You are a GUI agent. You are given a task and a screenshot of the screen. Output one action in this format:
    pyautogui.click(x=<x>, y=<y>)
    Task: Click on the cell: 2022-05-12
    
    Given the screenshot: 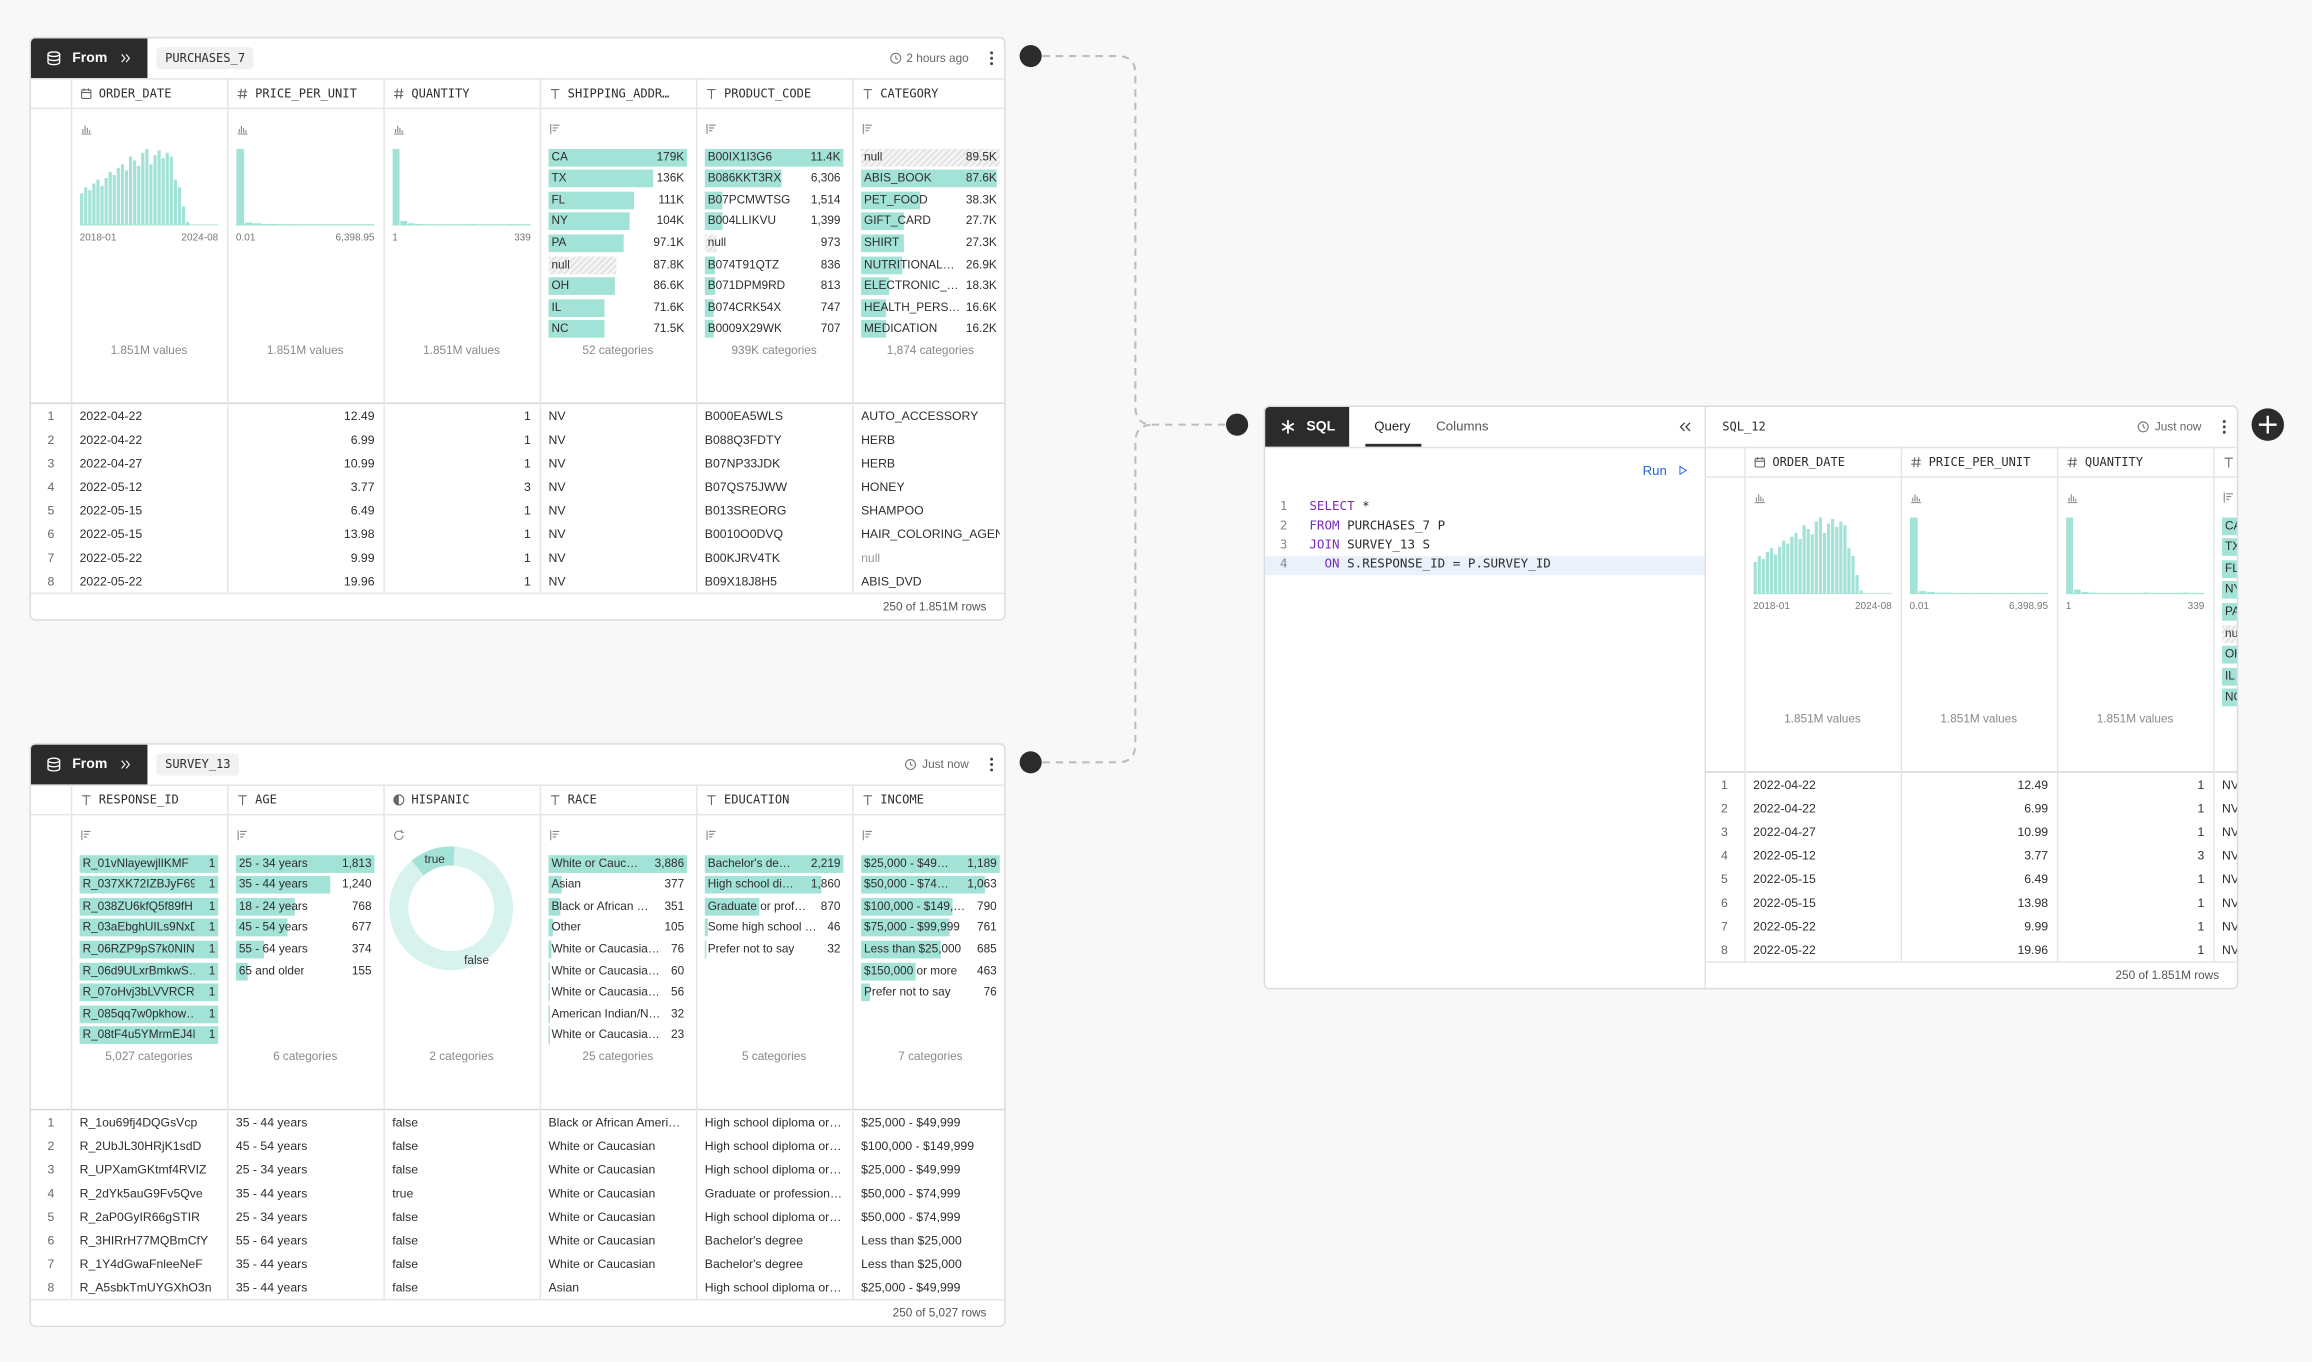 What is the action you would take?
    pyautogui.click(x=1784, y=855)
    